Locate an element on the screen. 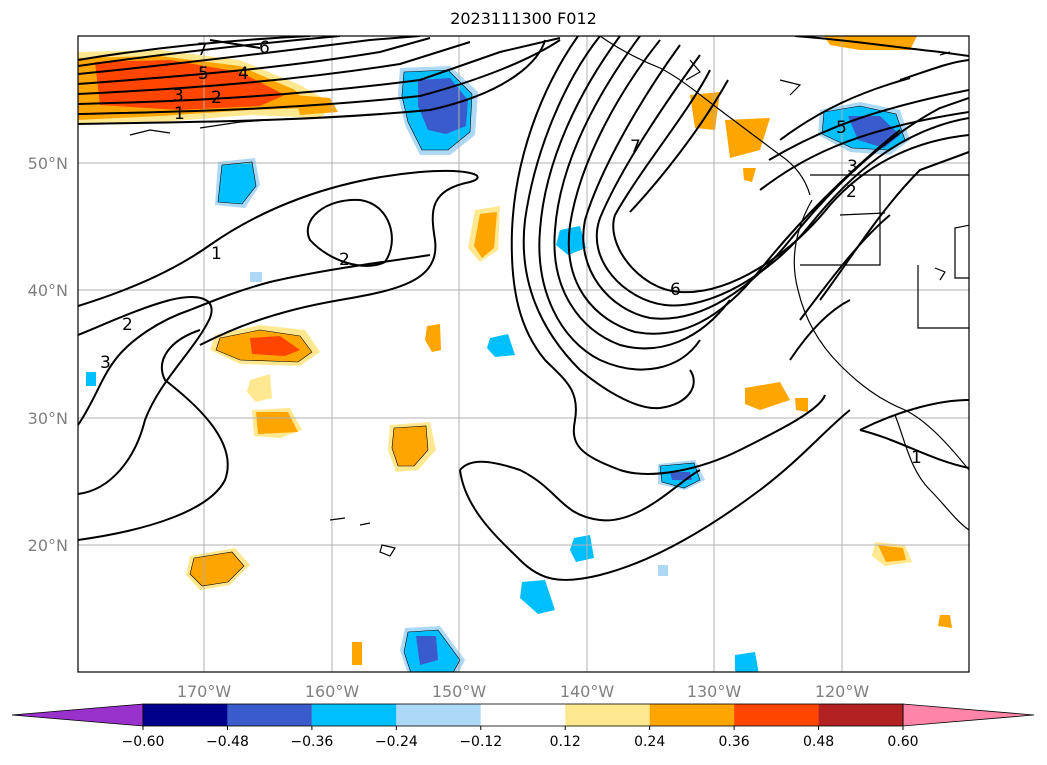 The height and width of the screenshot is (765, 1047). lon-label: 170°W is located at coordinates (204, 691).